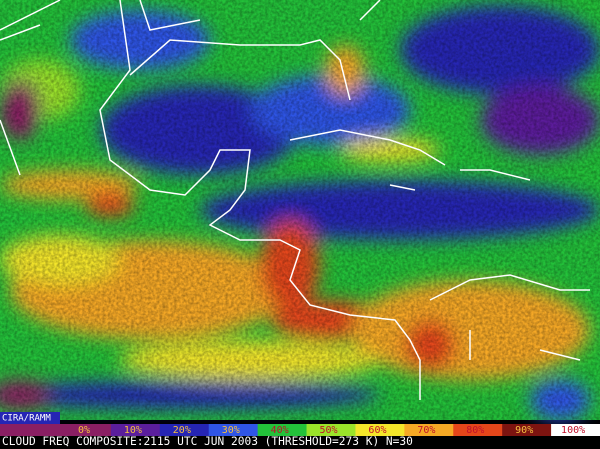 This screenshot has height=449, width=600. What do you see at coordinates (573, 430) in the screenshot?
I see `legend-label: 100%` at bounding box center [573, 430].